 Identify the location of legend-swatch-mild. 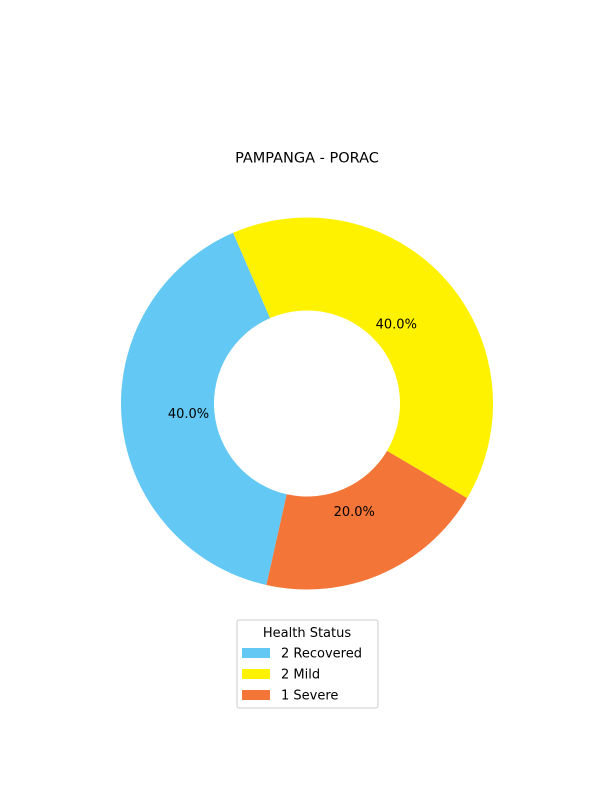
(256, 674).